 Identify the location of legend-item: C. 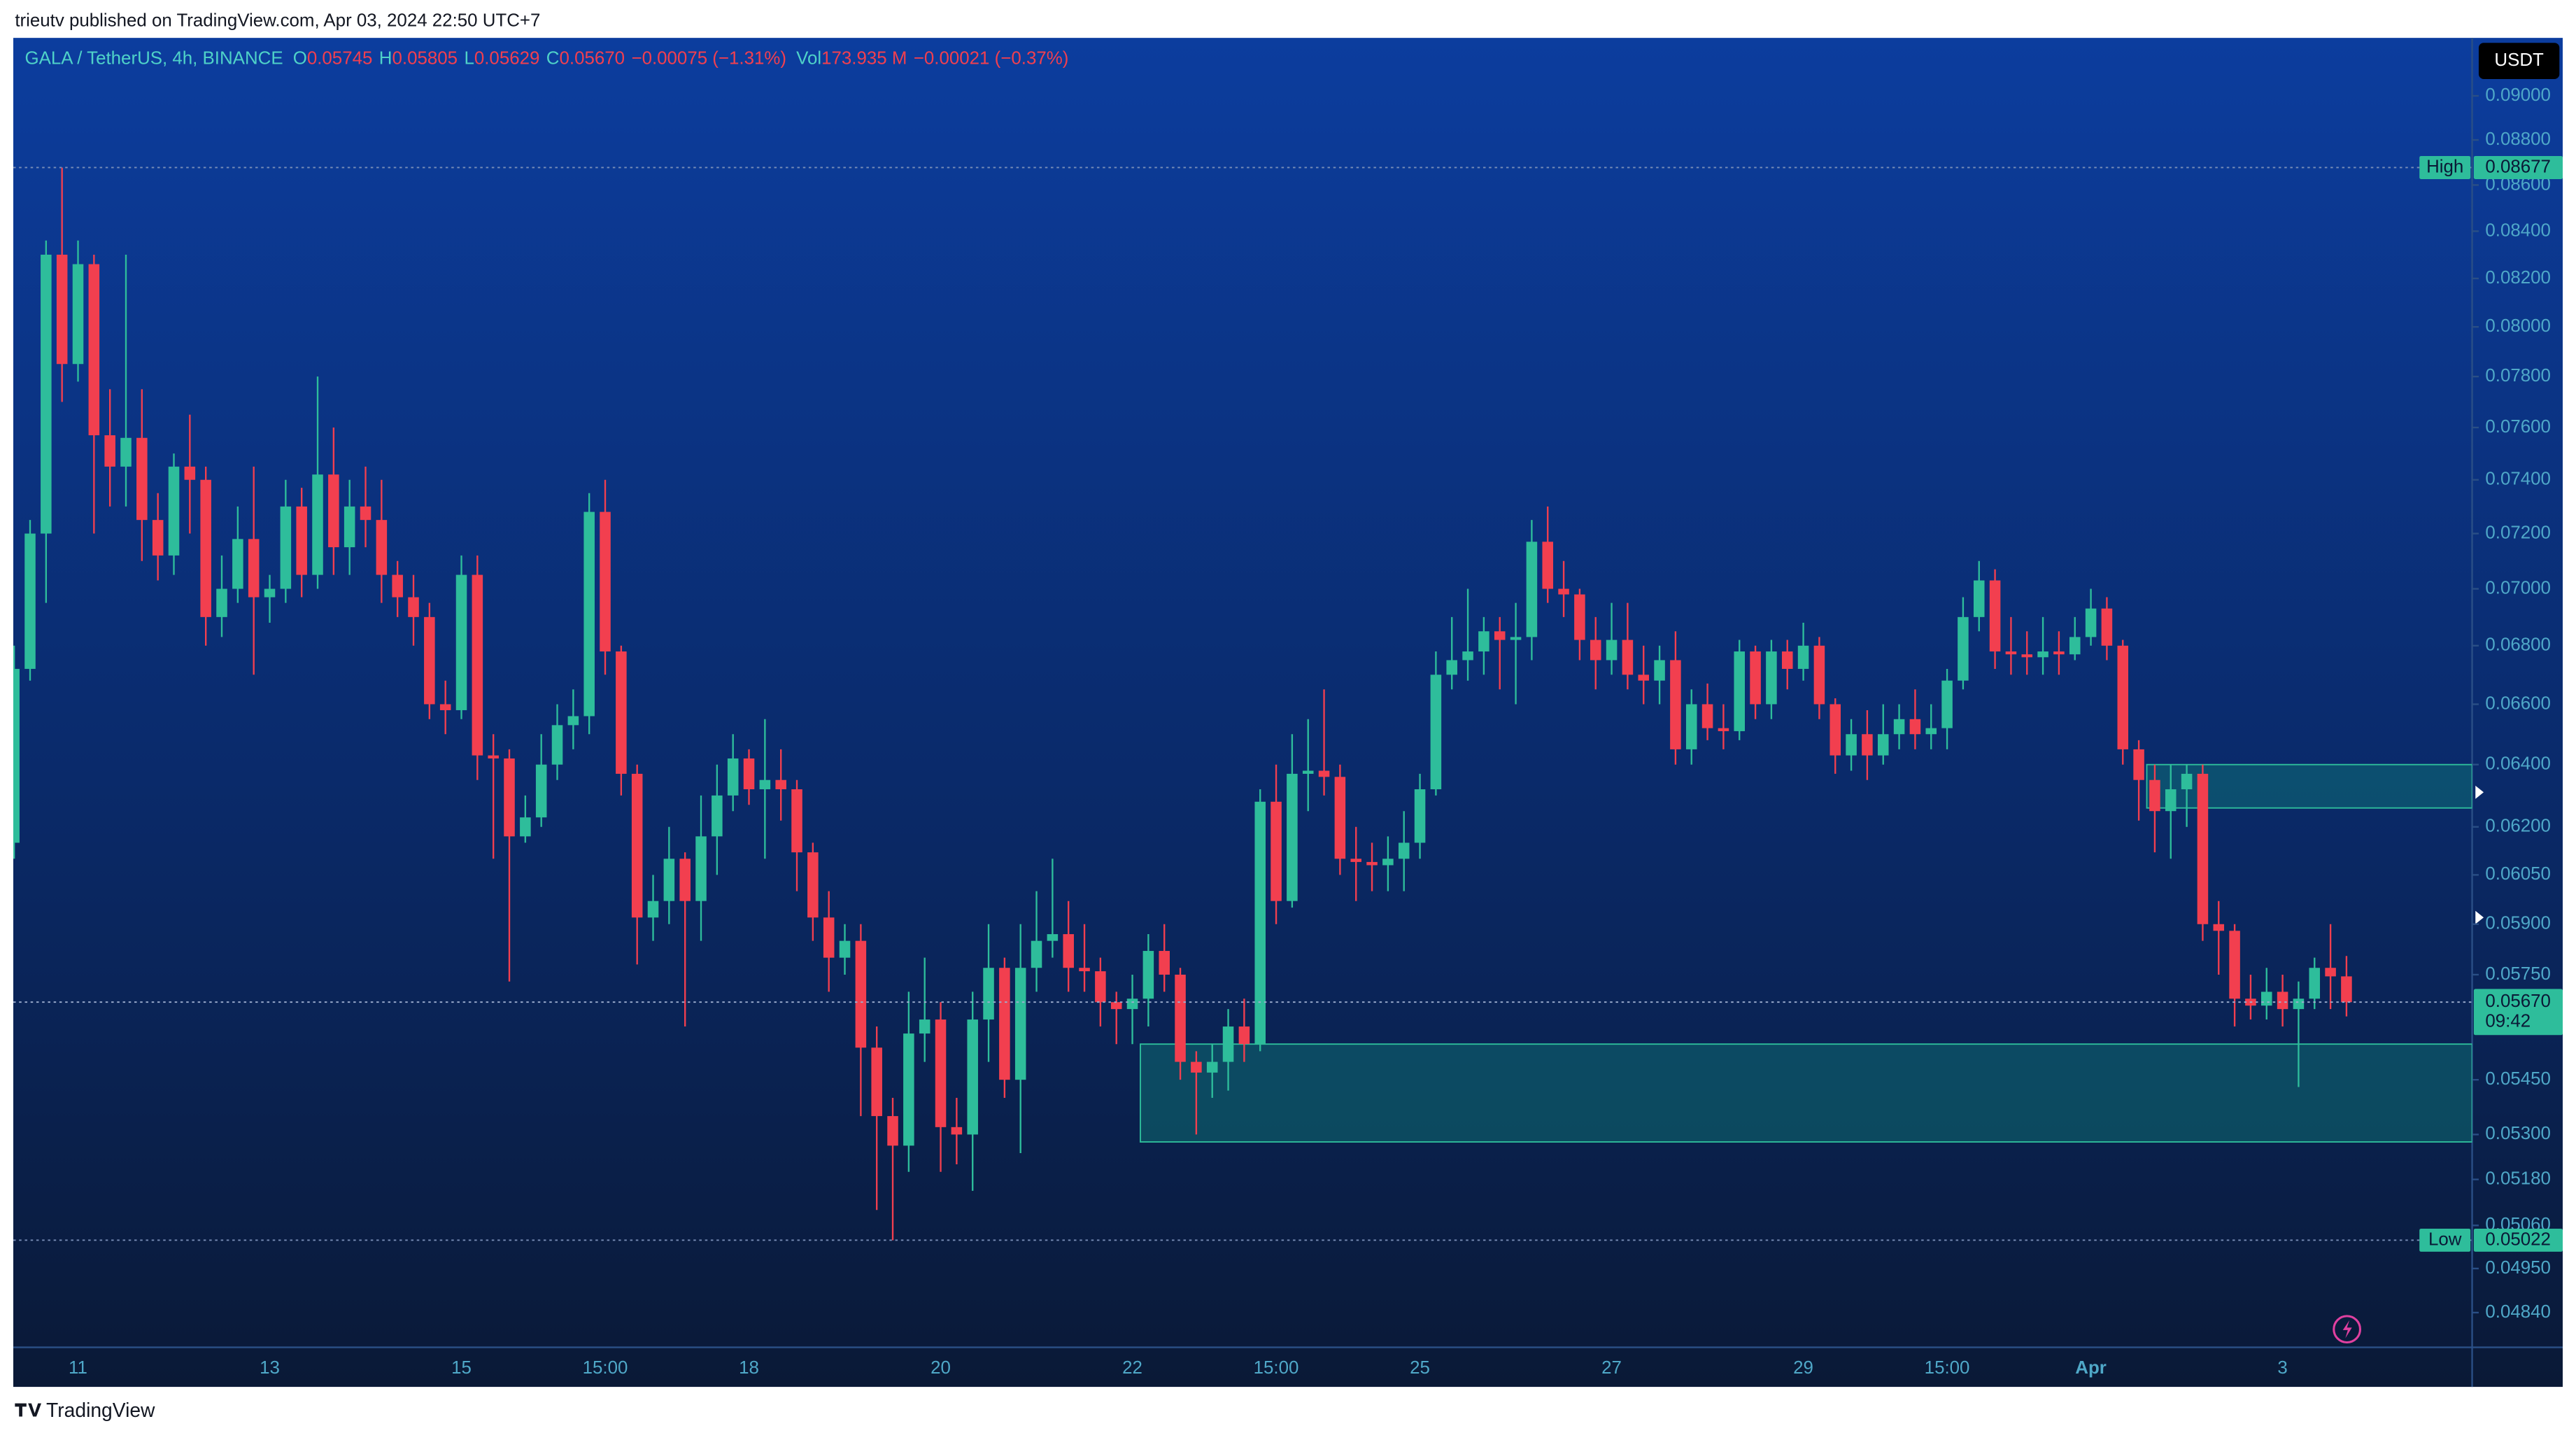
(553, 59).